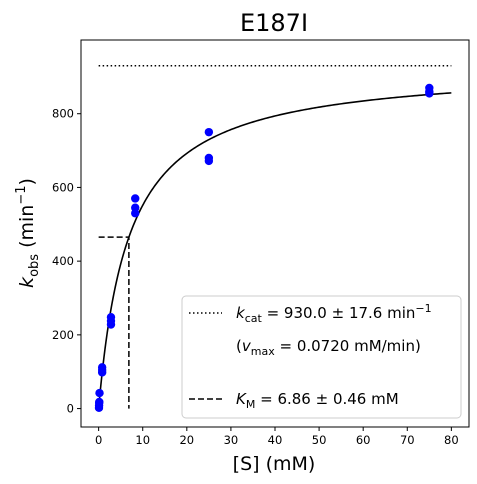  What do you see at coordinates (28, 233) in the screenshot?
I see `y-axis-title: kobs (min−1)` at bounding box center [28, 233].